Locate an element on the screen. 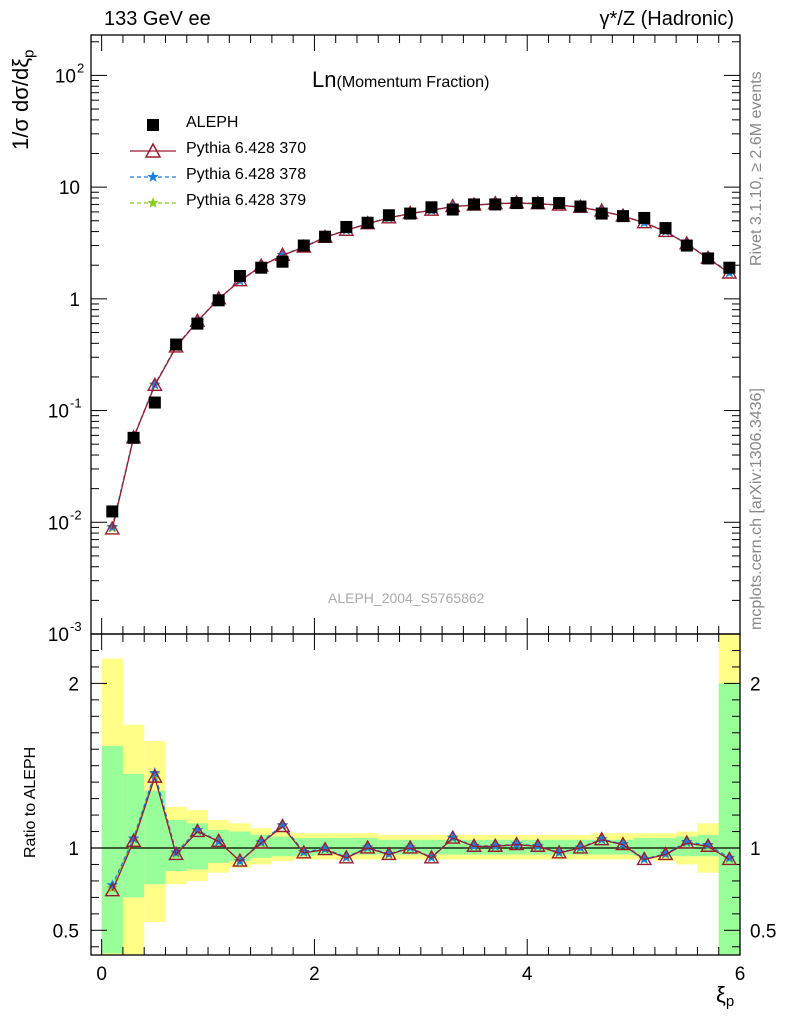 This screenshot has height=1024, width=786. legend-label: Pythia 6.428 370 is located at coordinates (246, 148).